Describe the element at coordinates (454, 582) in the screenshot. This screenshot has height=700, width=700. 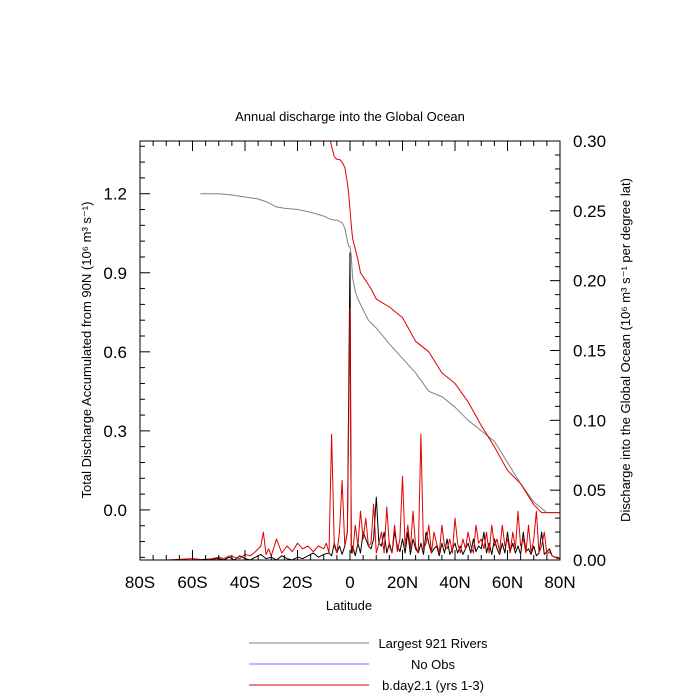
I see `x-tick-label: 40N` at that location.